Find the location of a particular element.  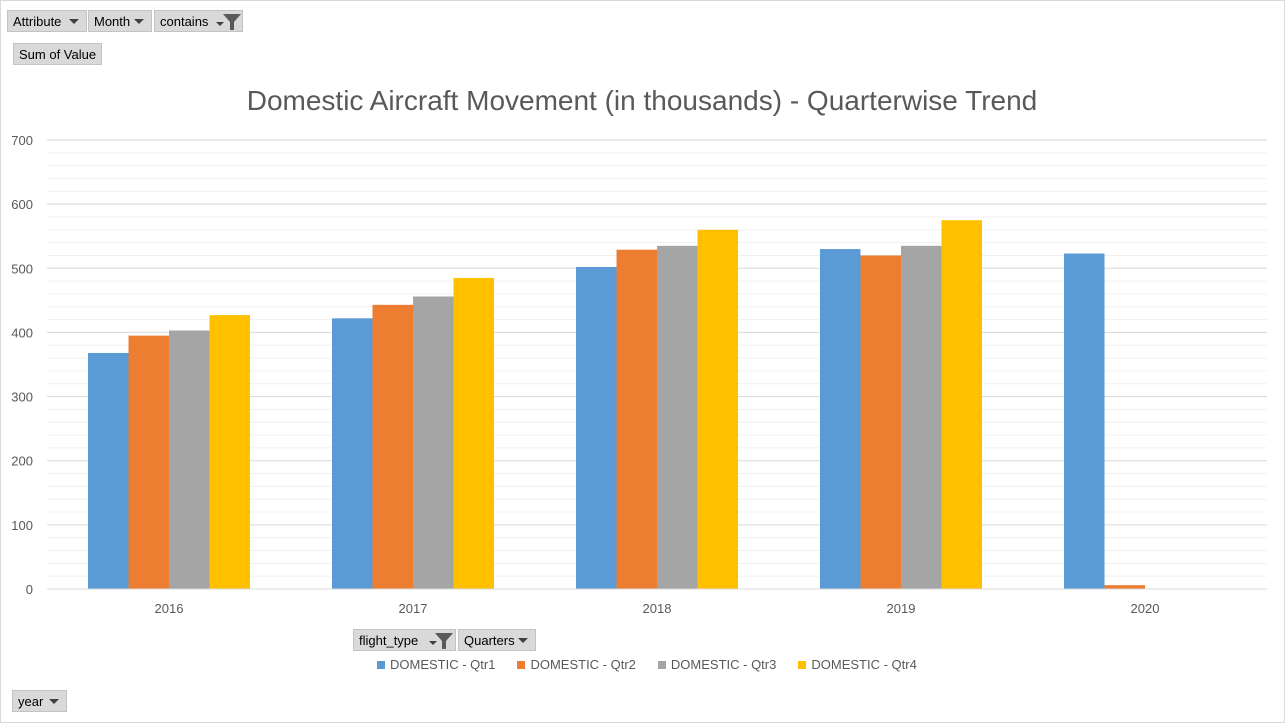

year-field-button: year is located at coordinates (39, 701).